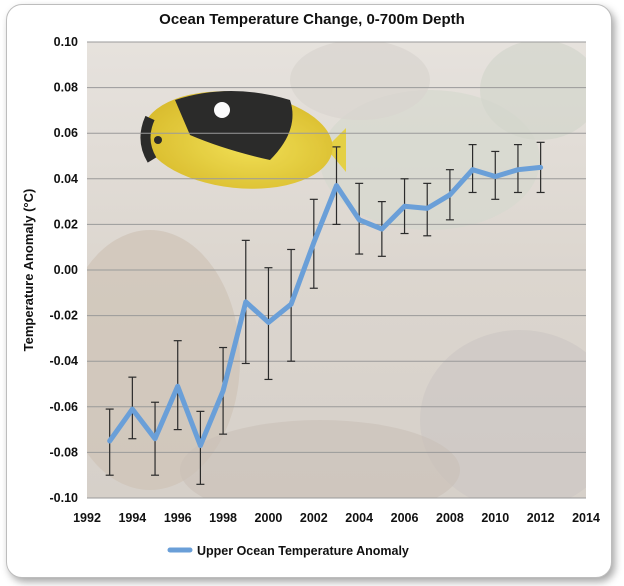 This screenshot has height=586, width=624. What do you see at coordinates (269, 518) in the screenshot?
I see `x-tick-label: 2000` at bounding box center [269, 518].